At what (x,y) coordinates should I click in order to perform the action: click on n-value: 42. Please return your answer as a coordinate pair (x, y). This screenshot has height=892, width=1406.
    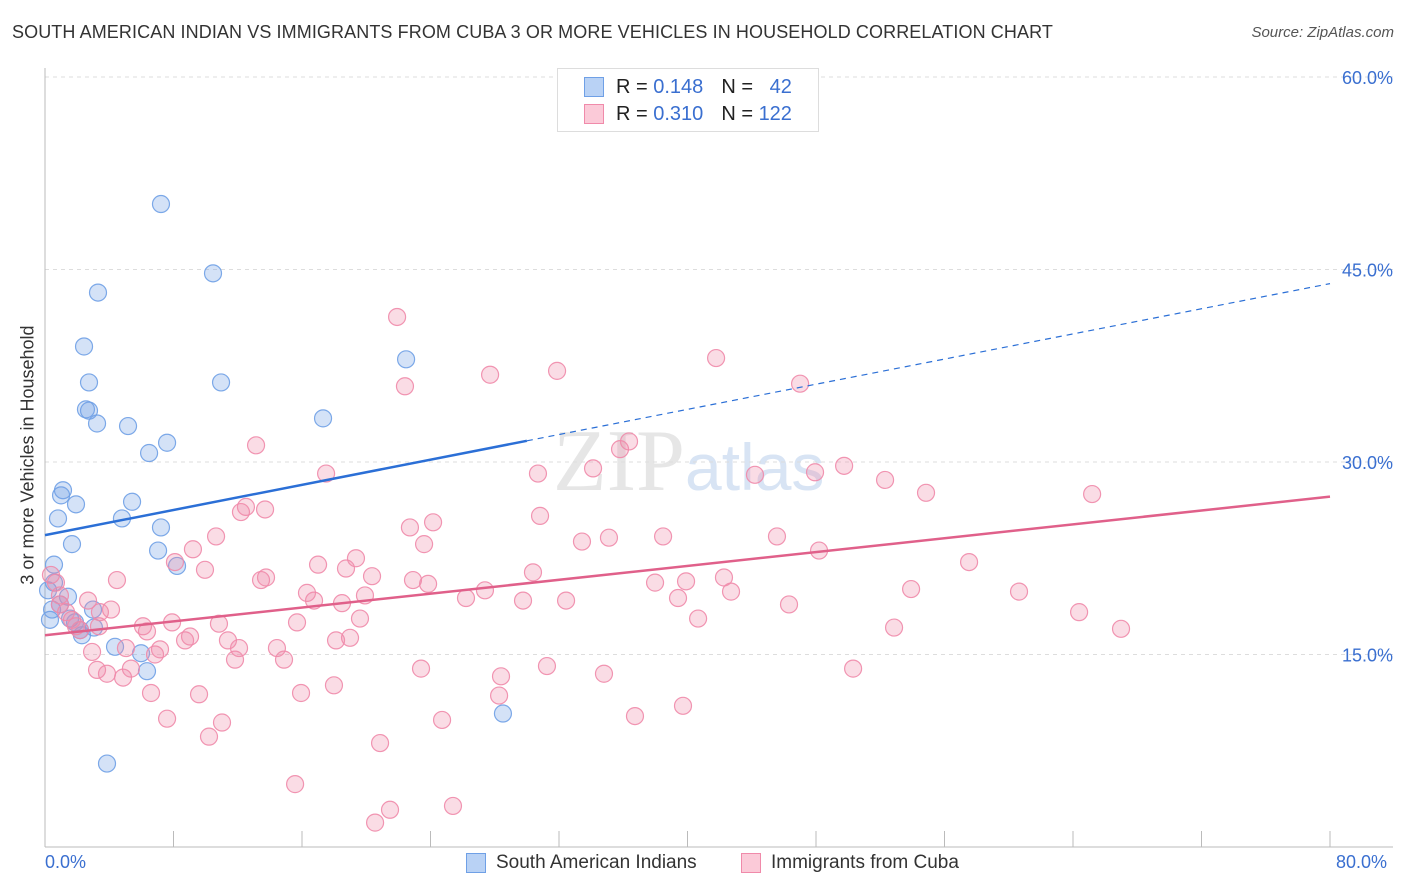
    Looking at the image, I should click on (780, 86).